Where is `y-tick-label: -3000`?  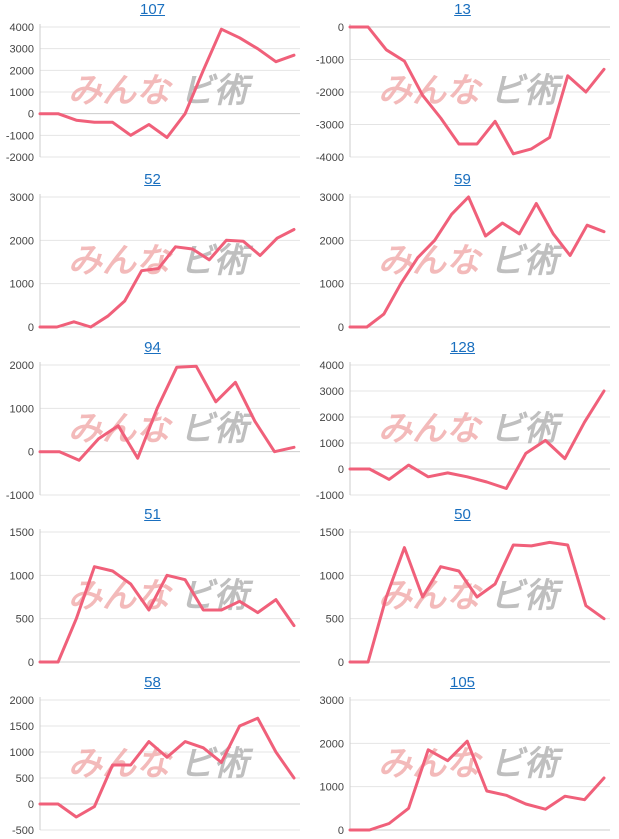 y-tick-label: -3000 is located at coordinates (330, 126).